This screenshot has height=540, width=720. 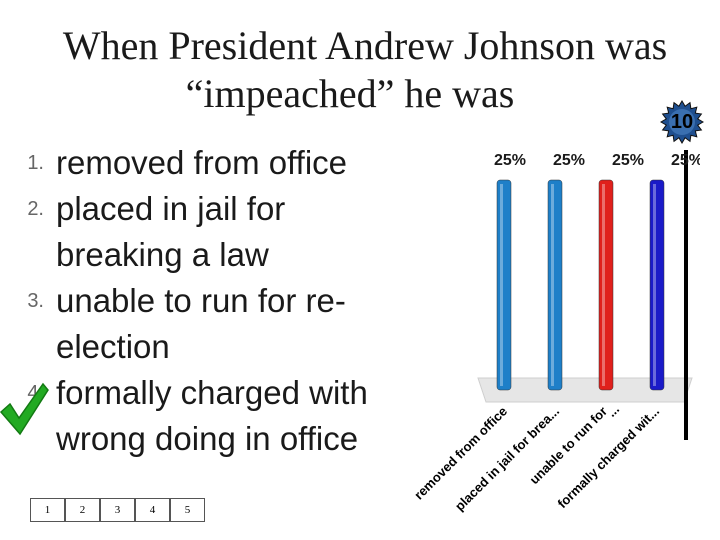 What do you see at coordinates (24, 409) in the screenshot?
I see `checkmark-icon` at bounding box center [24, 409].